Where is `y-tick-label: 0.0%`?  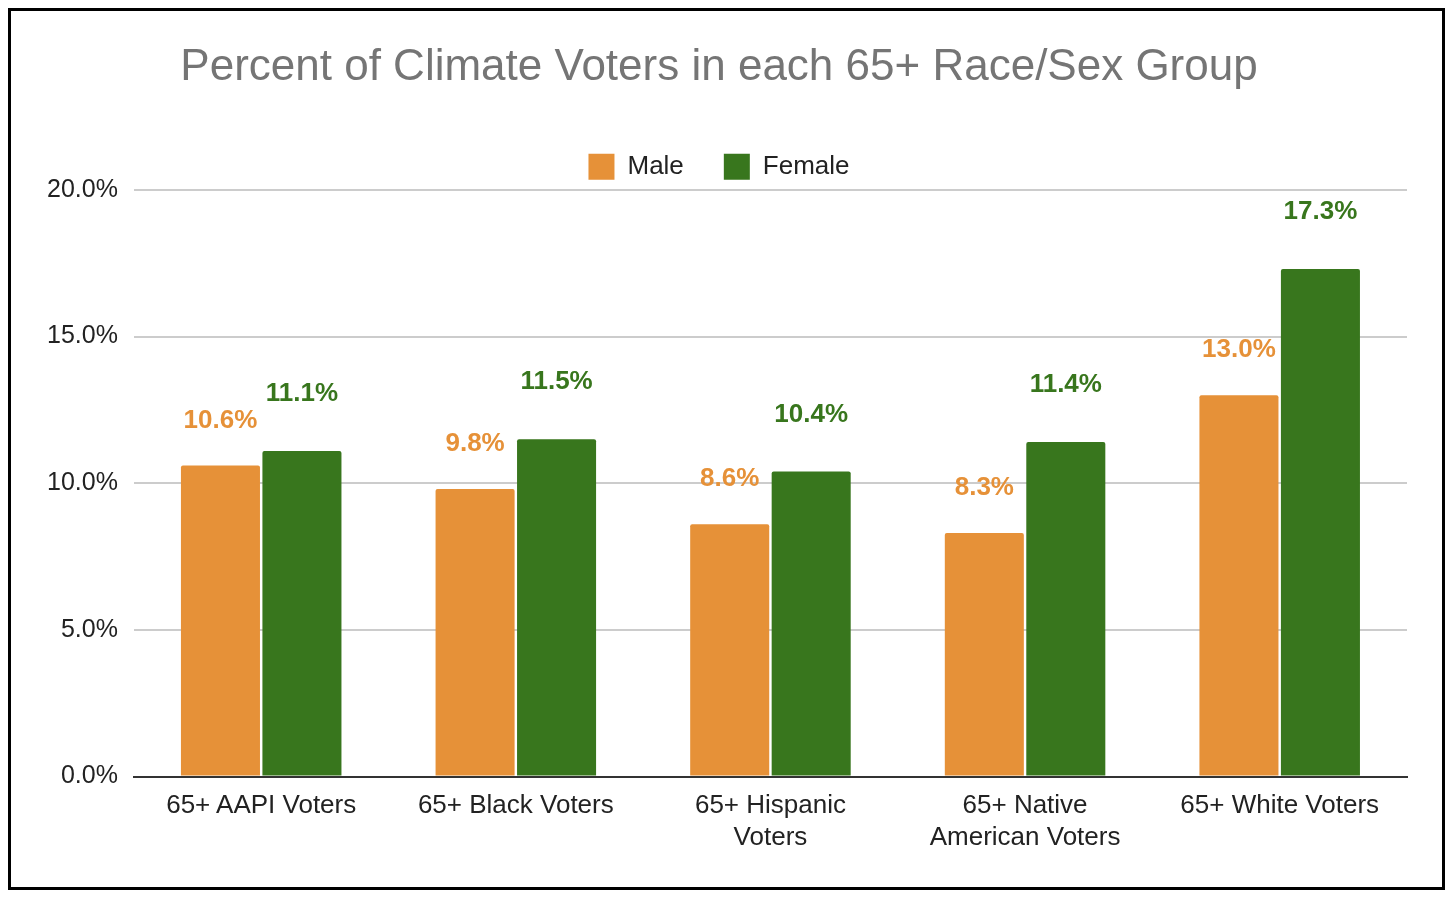 y-tick-label: 0.0% is located at coordinates (89, 774).